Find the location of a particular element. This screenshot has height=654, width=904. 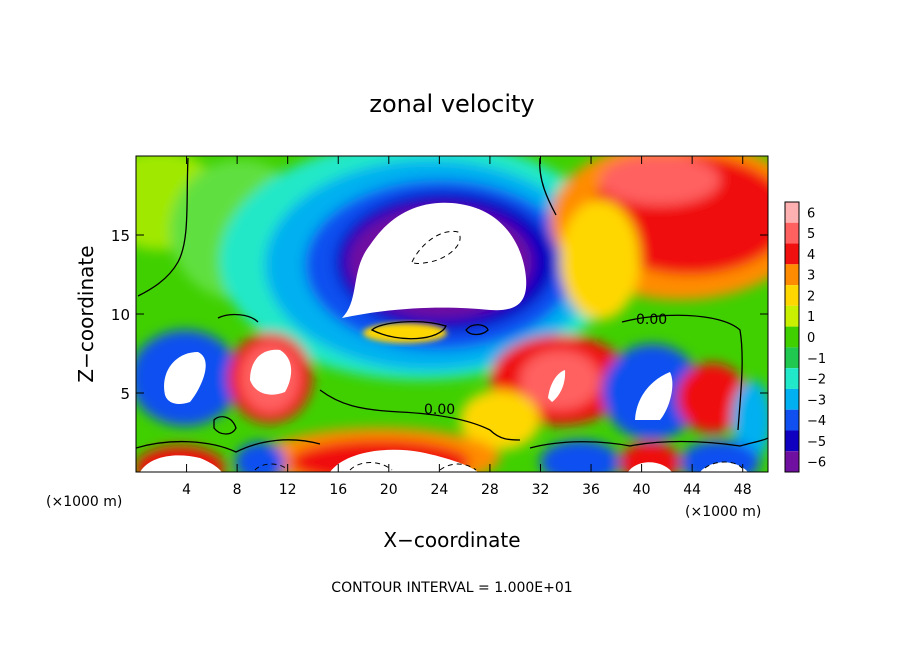

colorbar-frame is located at coordinates (792, 337).